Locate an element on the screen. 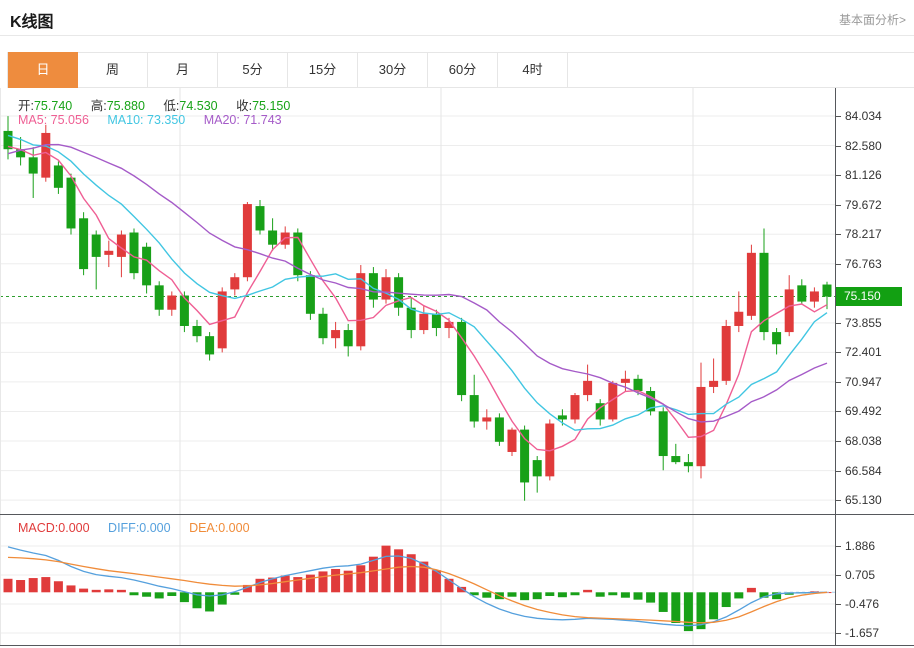  ma20-value: 71.743 is located at coordinates (262, 120).